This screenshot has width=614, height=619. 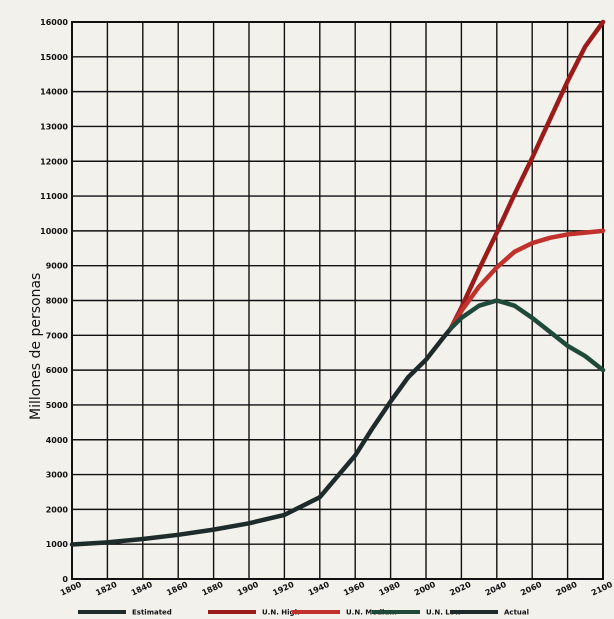 I want to click on series-line-u-n-medium, so click(x=527, y=279).